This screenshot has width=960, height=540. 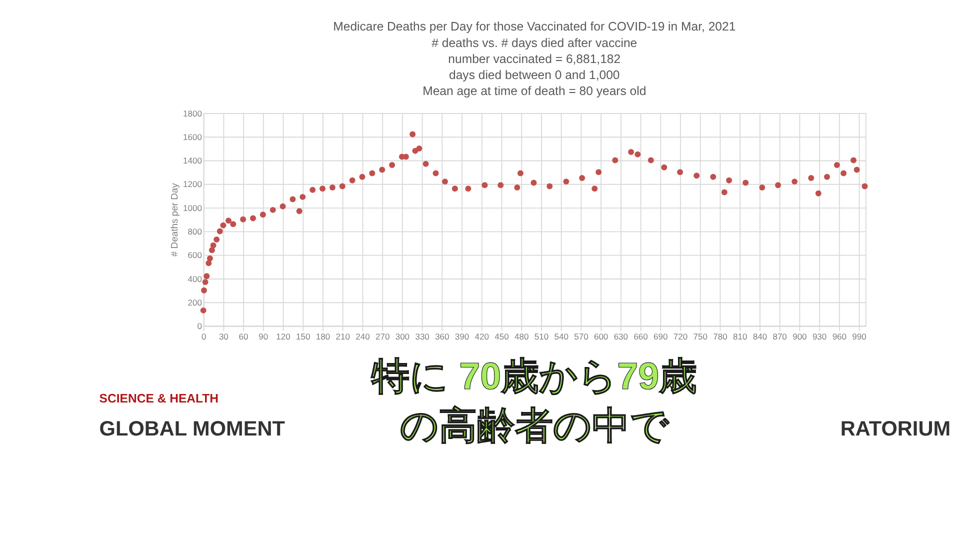 What do you see at coordinates (442, 337) in the screenshot?
I see `x-tick-label: 360` at bounding box center [442, 337].